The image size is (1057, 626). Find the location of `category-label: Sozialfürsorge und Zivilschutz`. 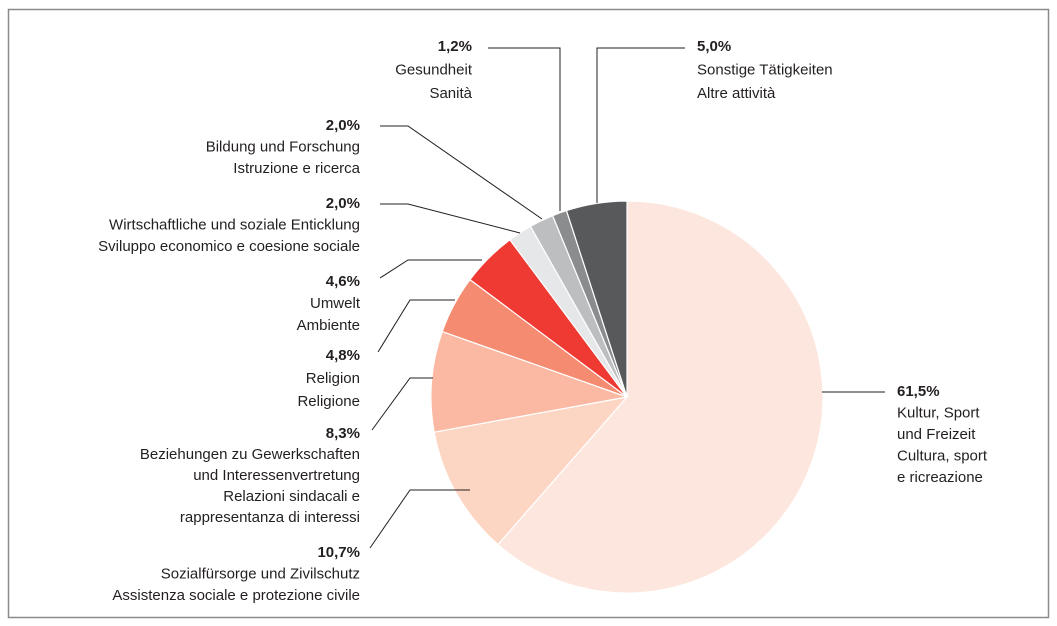

category-label: Sozialfürsorge und Zivilschutz is located at coordinates (260, 573).